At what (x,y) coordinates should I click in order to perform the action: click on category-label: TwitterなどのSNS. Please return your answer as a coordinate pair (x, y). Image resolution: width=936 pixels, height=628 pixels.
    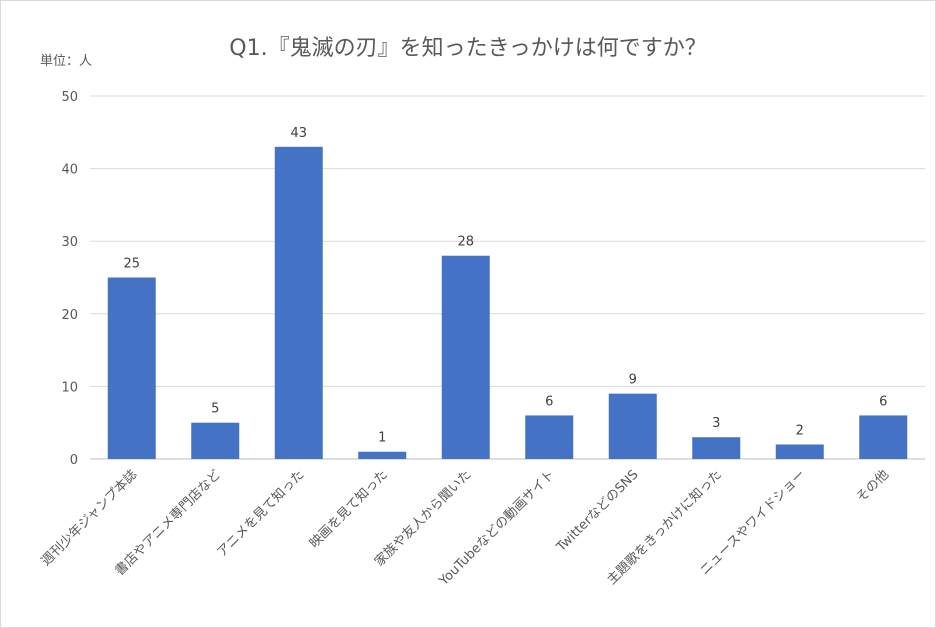
    Looking at the image, I should click on (597, 511).